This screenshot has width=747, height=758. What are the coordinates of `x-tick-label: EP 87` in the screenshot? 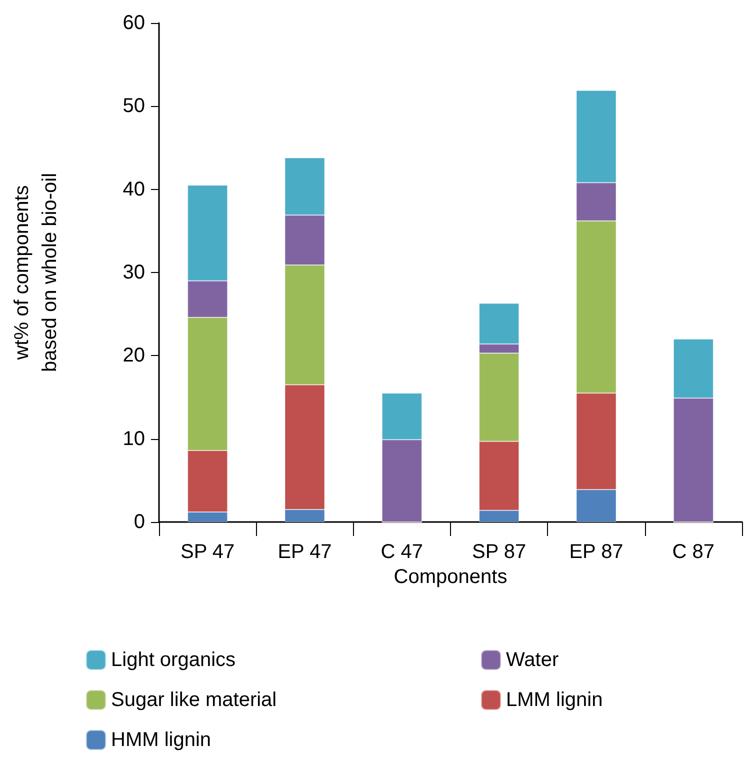 It's located at (596, 552).